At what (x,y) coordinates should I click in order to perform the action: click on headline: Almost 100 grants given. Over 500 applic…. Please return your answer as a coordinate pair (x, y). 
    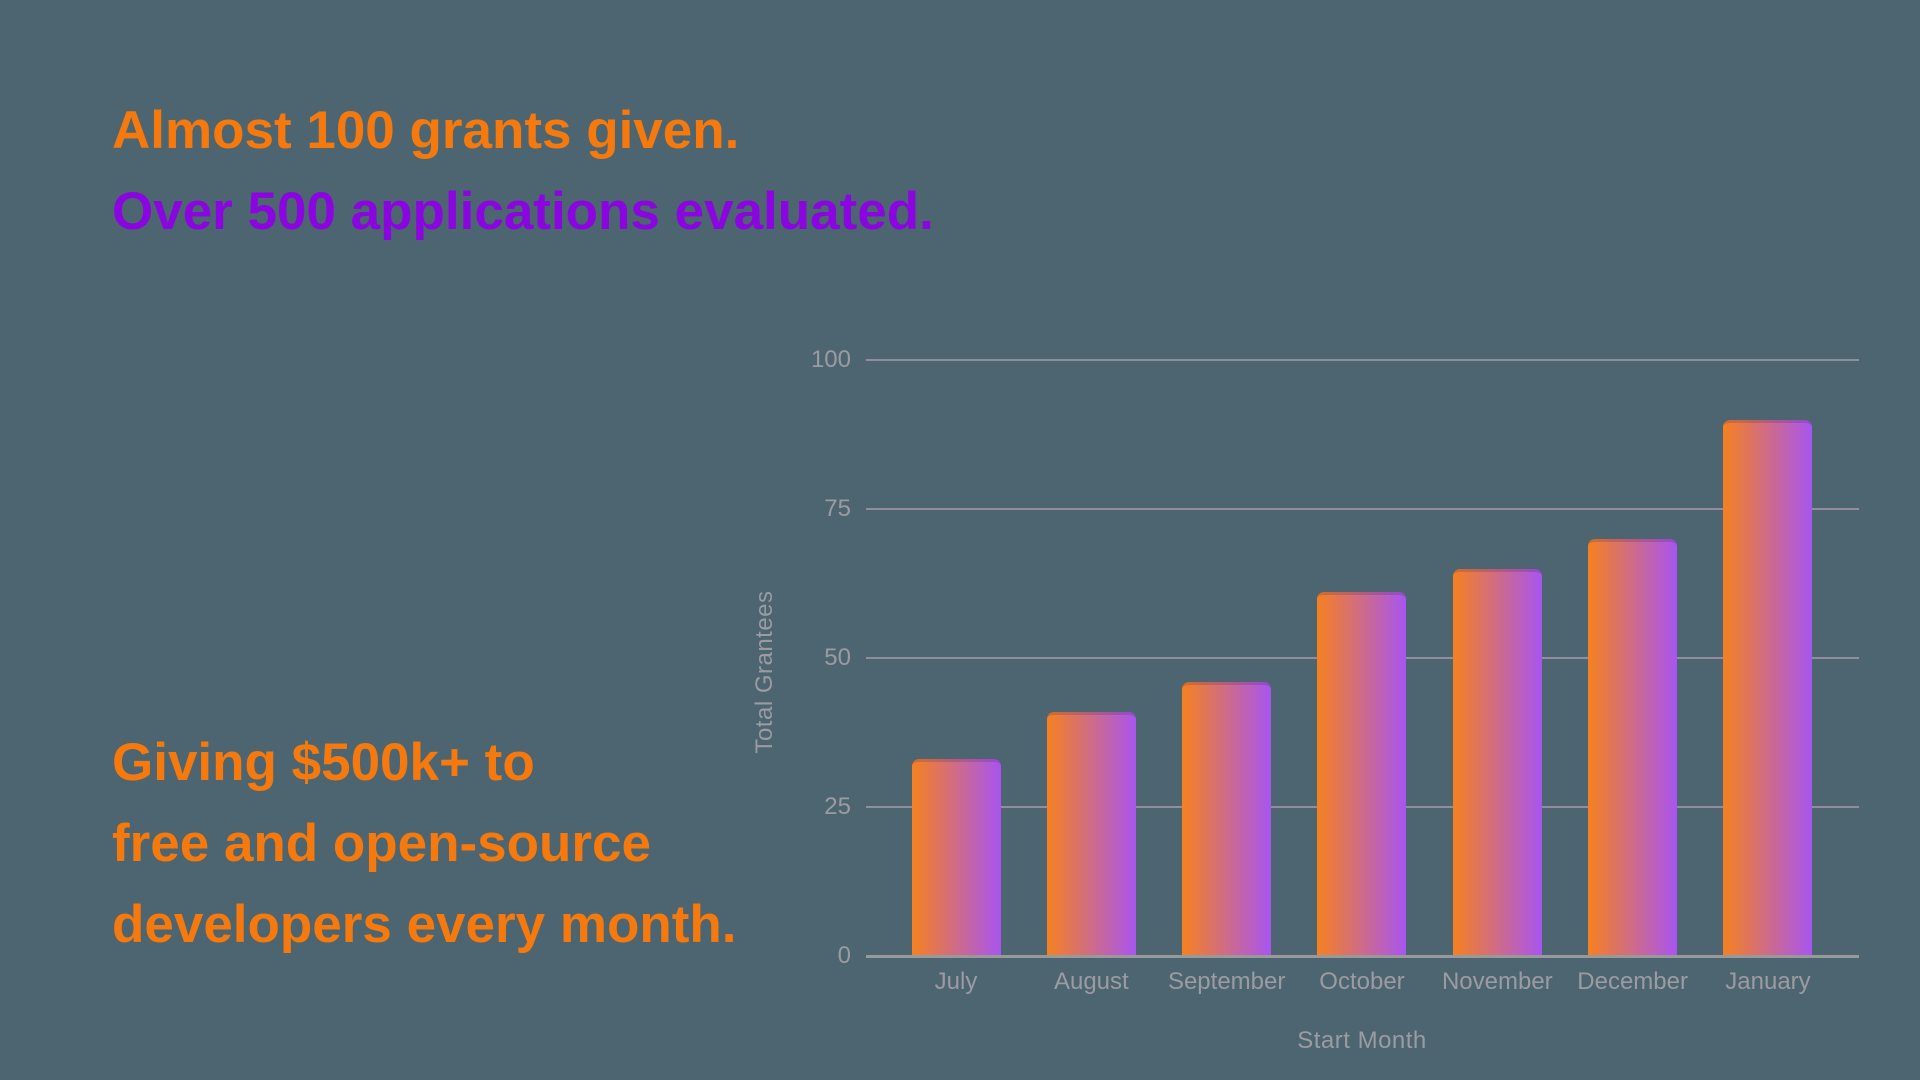
    Looking at the image, I should click on (523, 171).